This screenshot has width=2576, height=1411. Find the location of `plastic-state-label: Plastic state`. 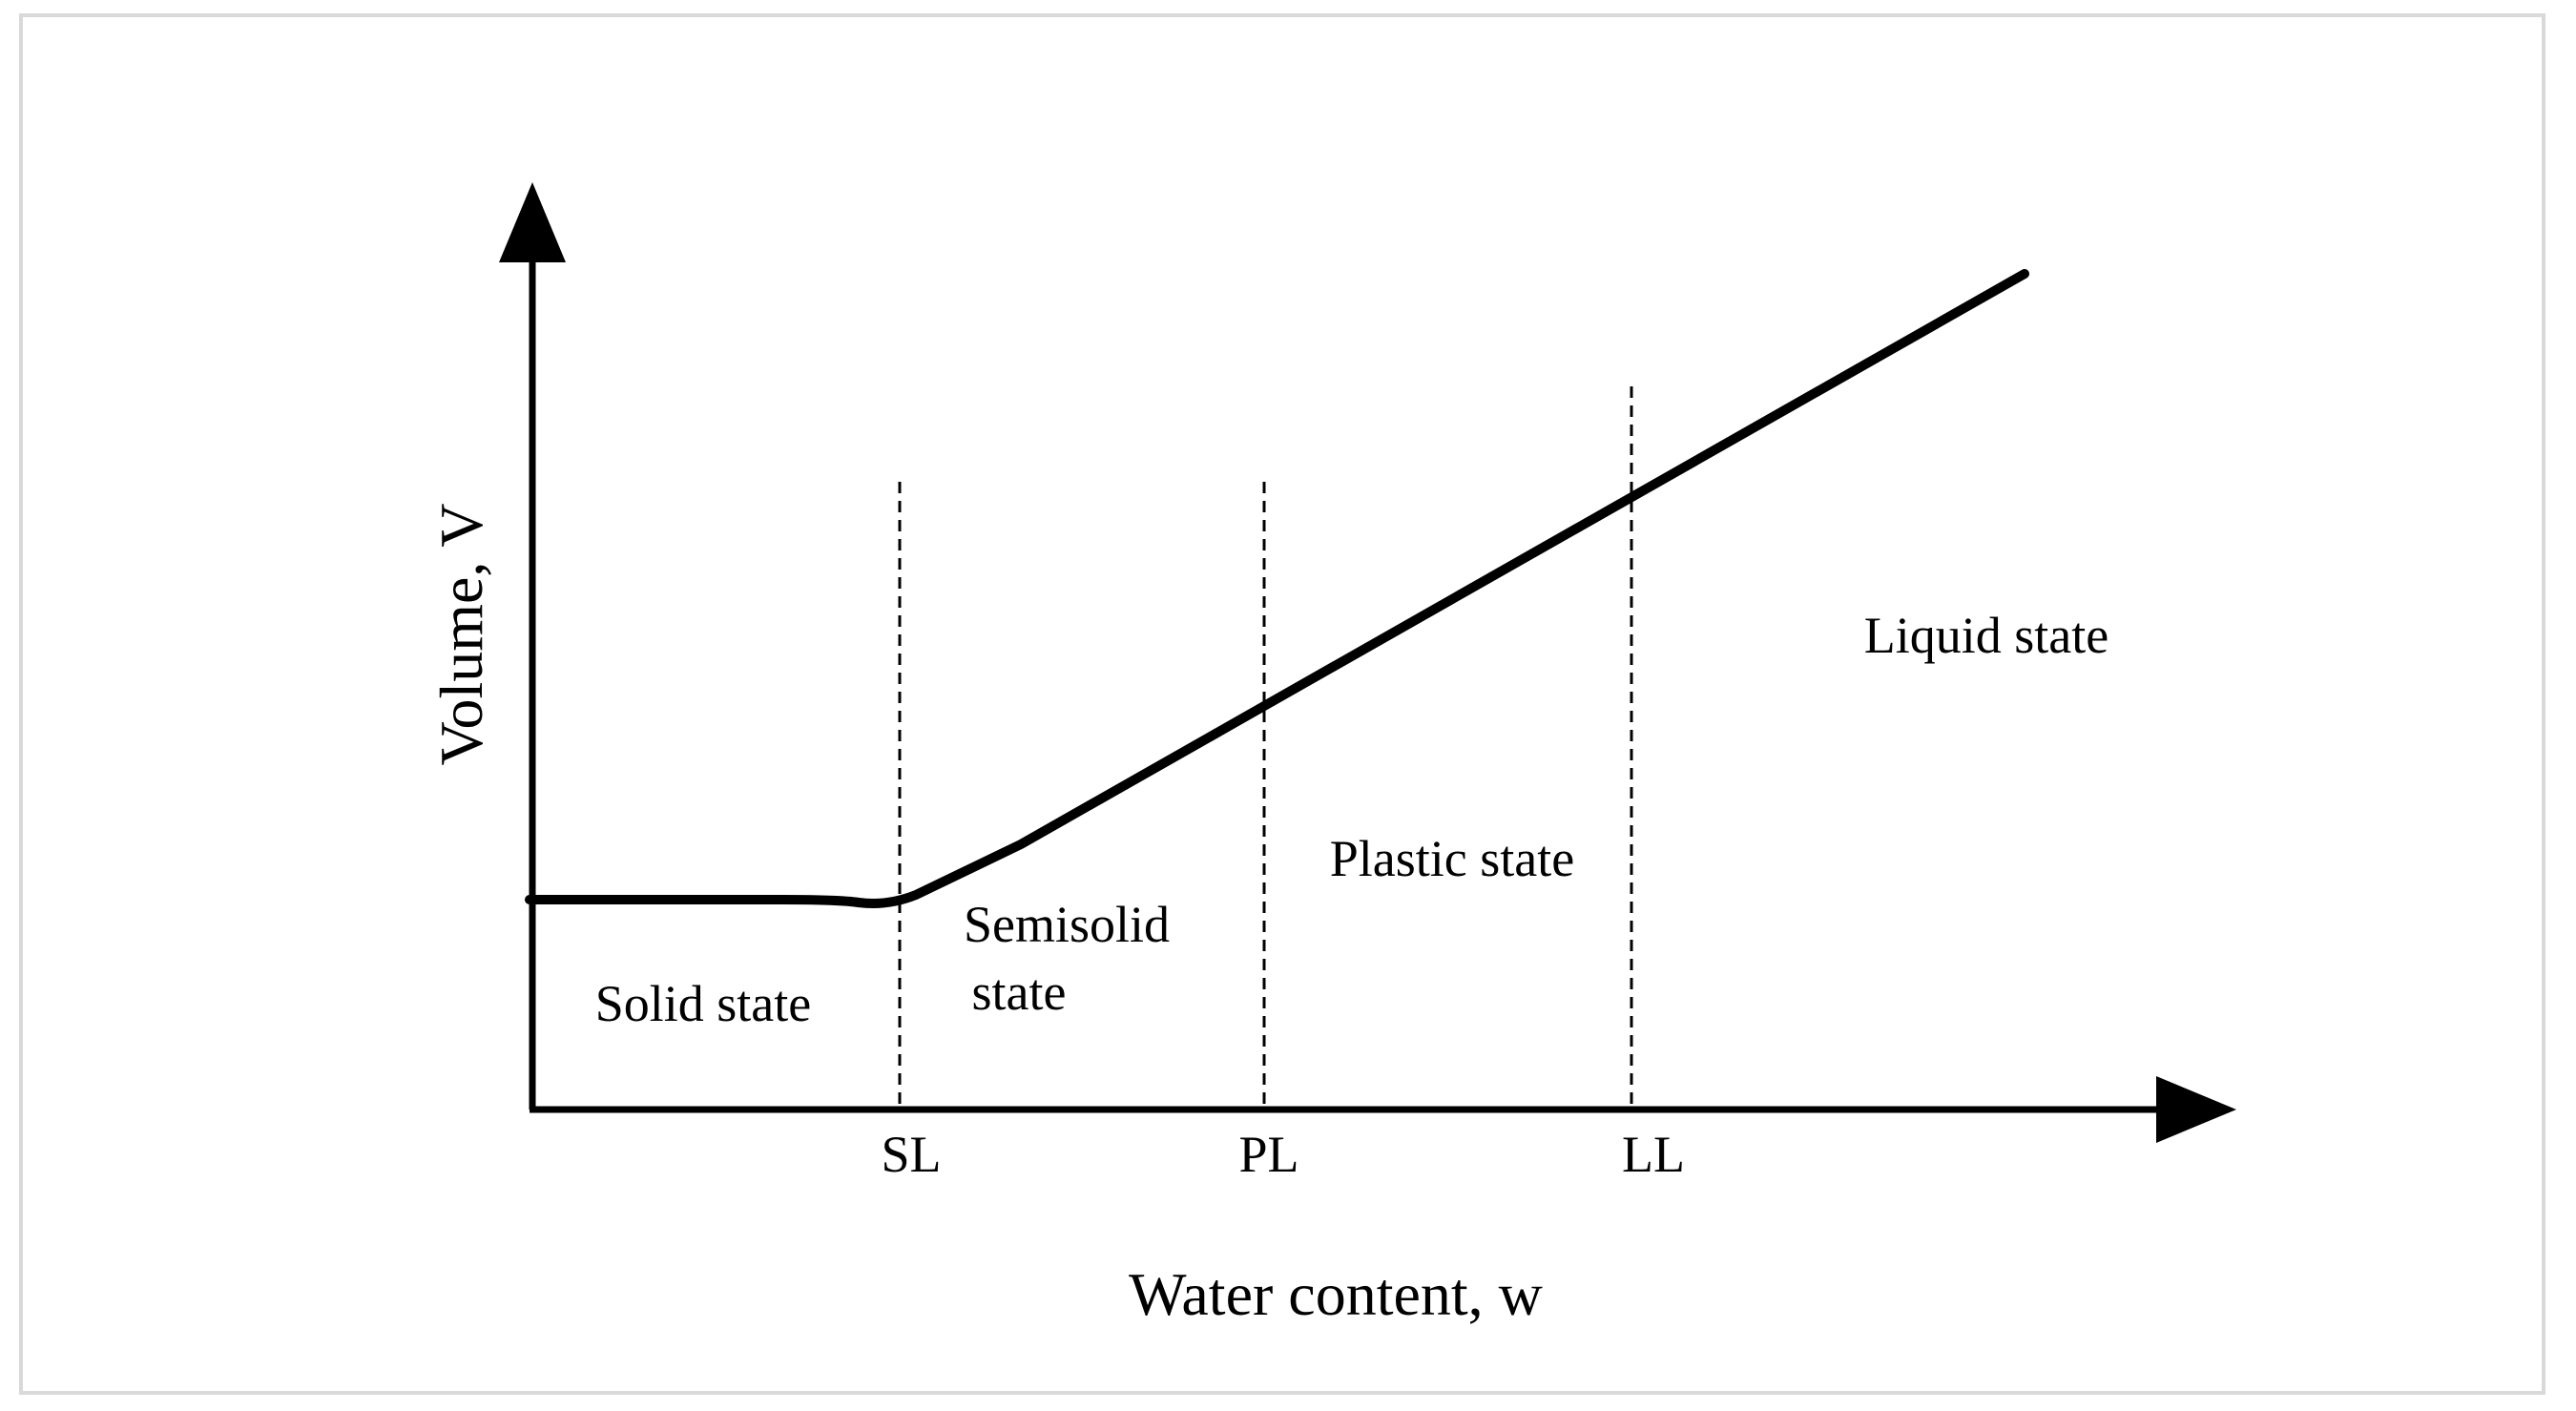

plastic-state-label: Plastic state is located at coordinates (1452, 858).